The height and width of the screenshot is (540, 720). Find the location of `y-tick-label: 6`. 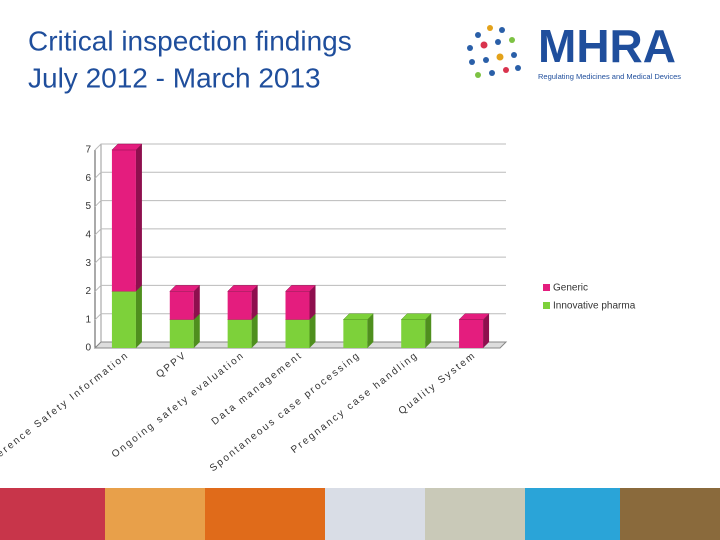

y-tick-label: 6 is located at coordinates (88, 178).